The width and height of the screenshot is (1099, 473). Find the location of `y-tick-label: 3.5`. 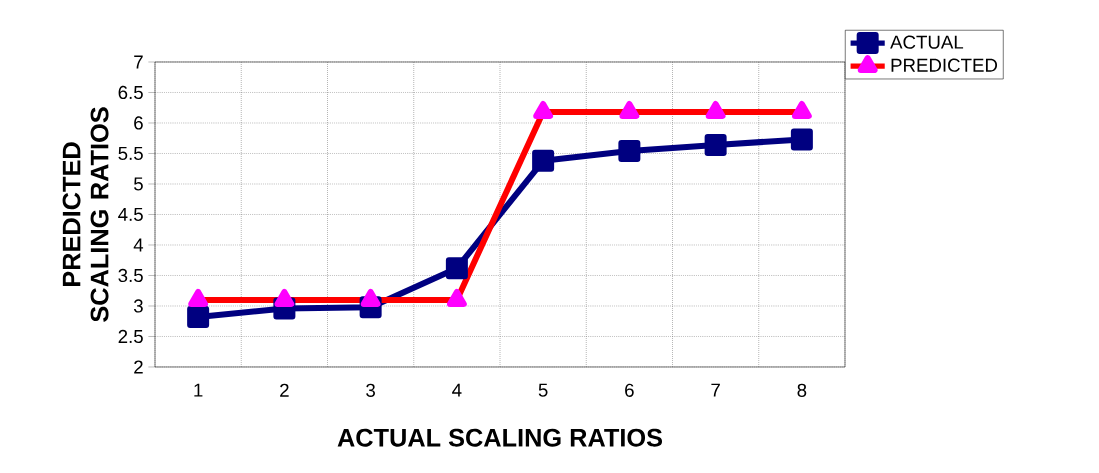

y-tick-label: 3.5 is located at coordinates (130, 275).